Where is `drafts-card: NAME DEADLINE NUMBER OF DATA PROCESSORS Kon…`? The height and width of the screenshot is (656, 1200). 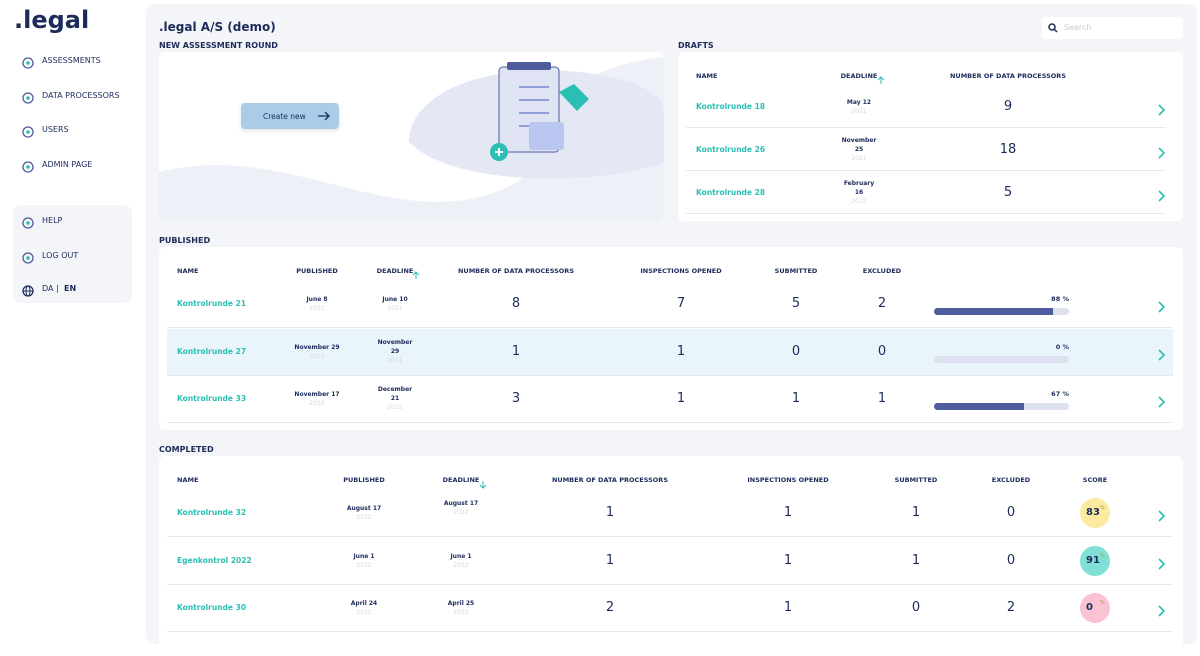
drafts-card: NAME DEADLINE NUMBER OF DATA PROCESSORS Kon… is located at coordinates (930, 136).